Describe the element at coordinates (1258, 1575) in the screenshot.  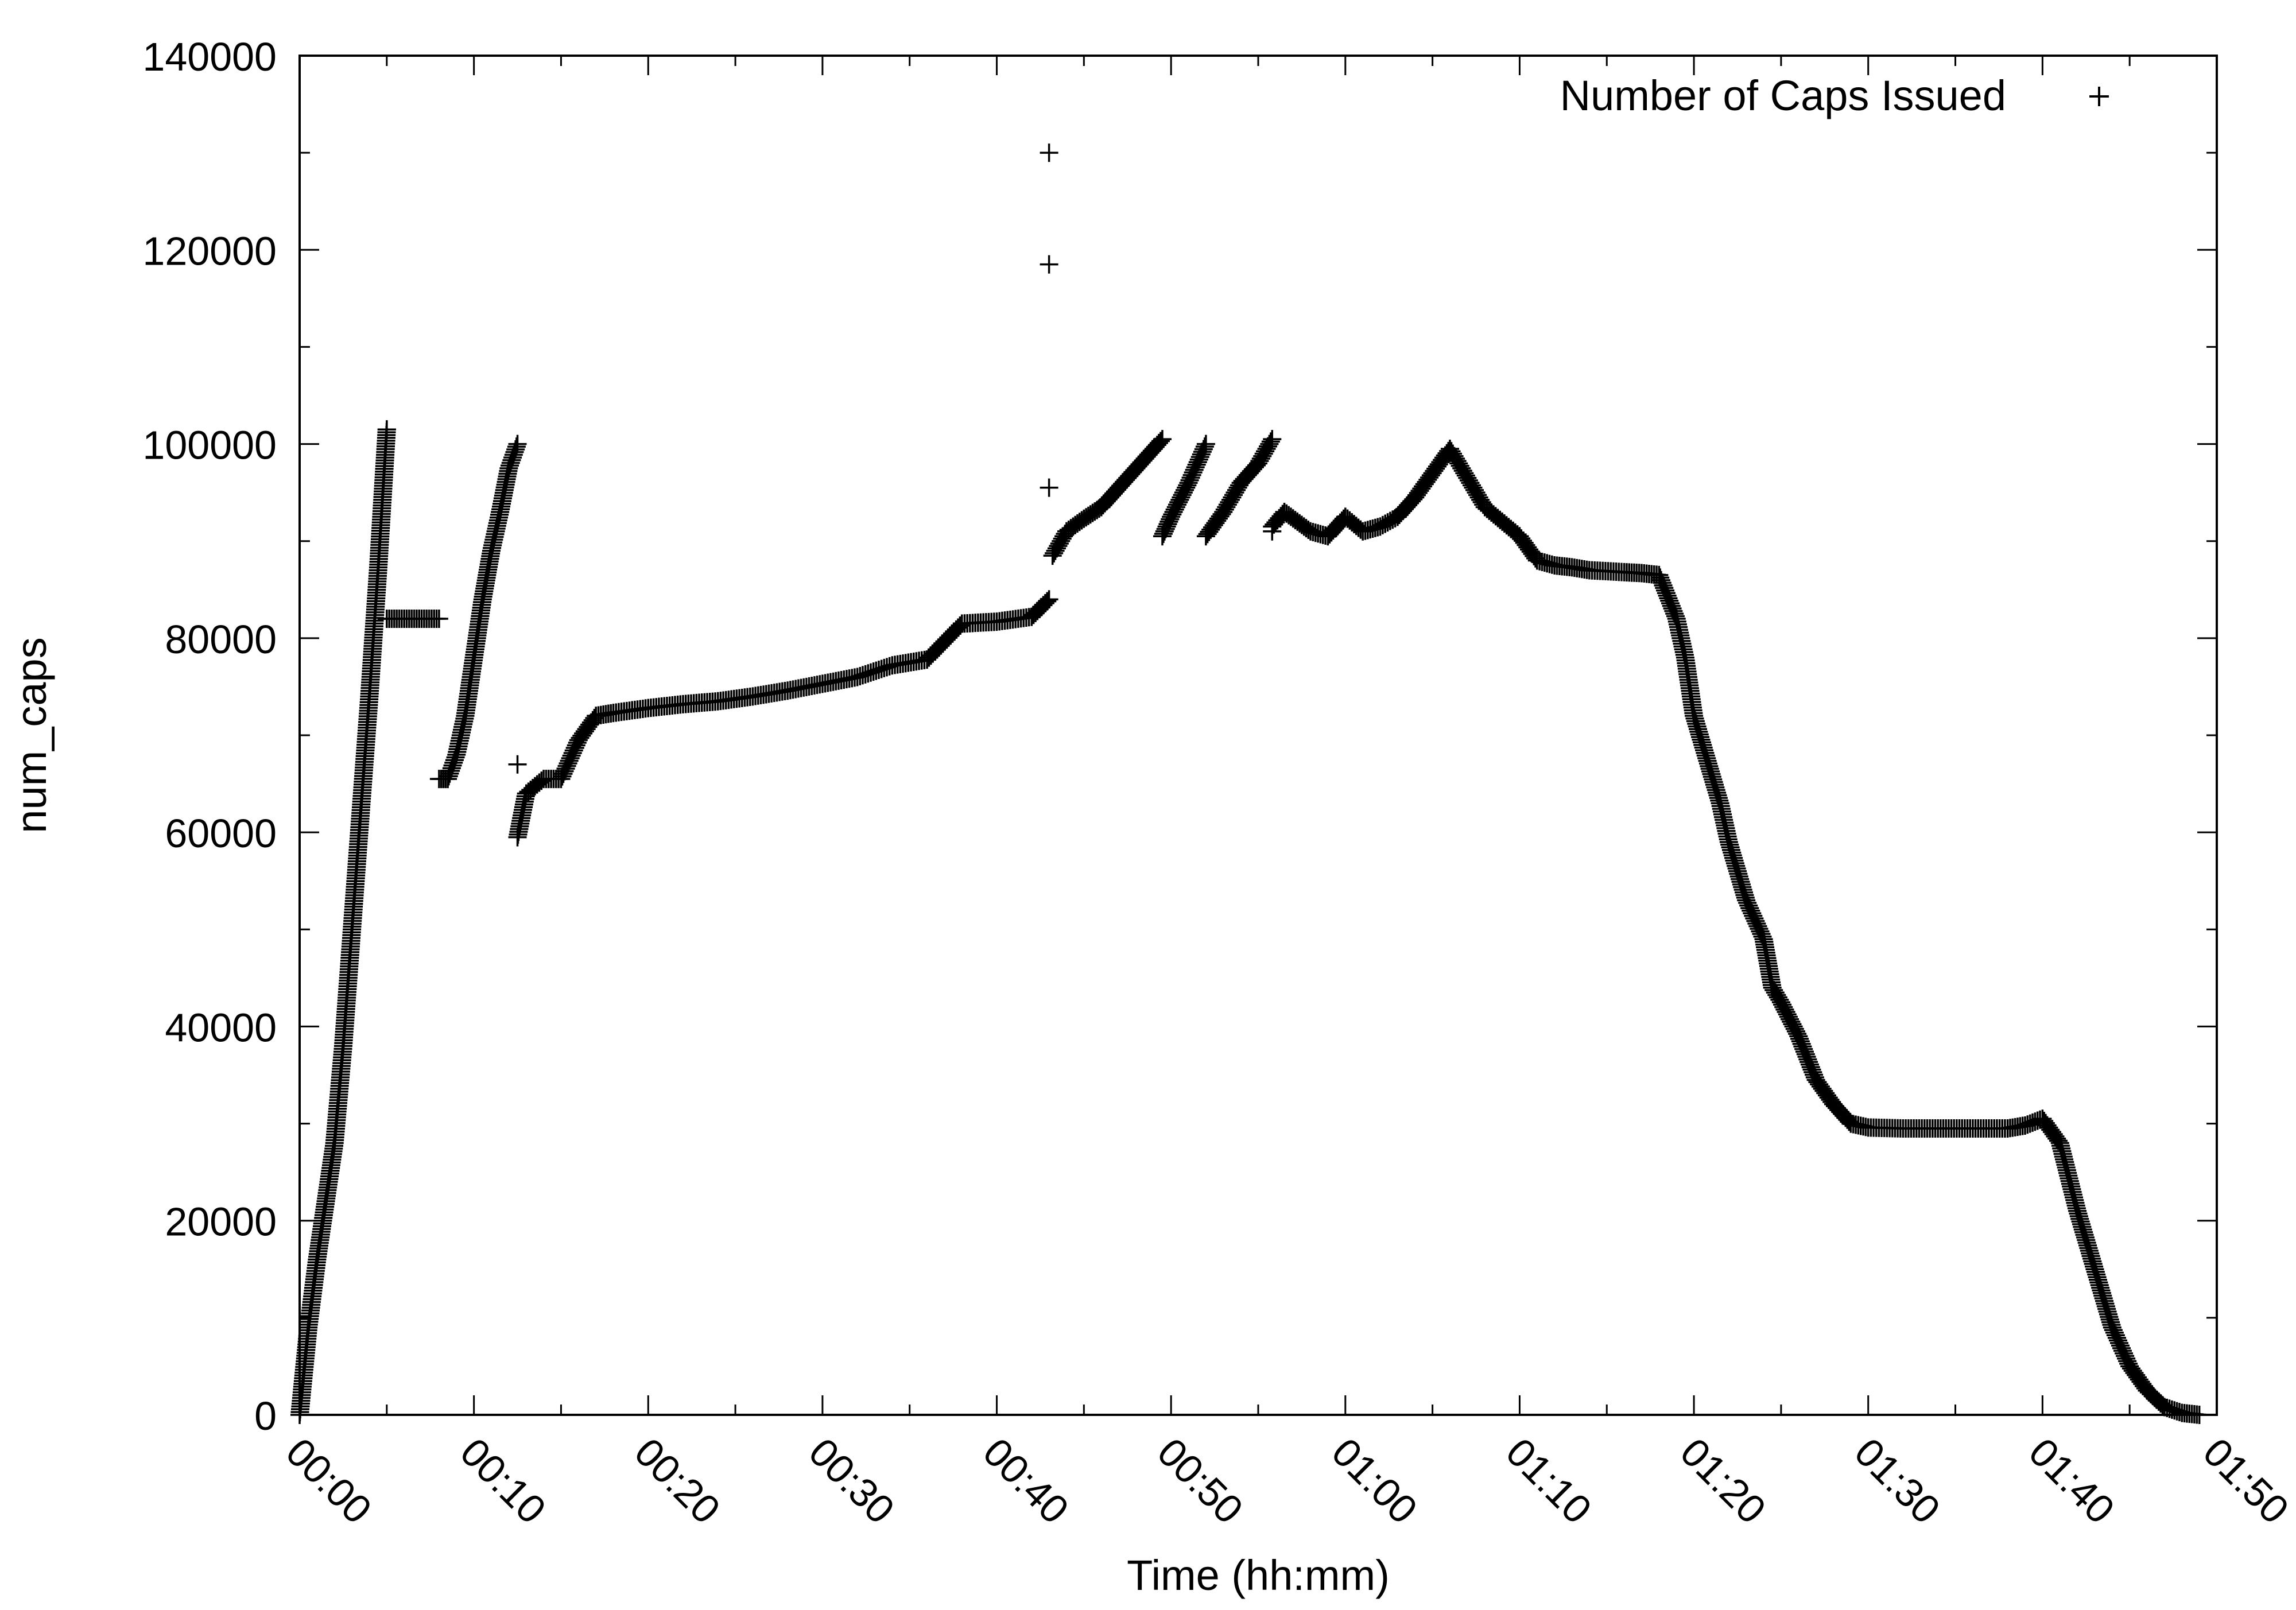
I see `x-axis-label: Time (hh:mm)` at that location.